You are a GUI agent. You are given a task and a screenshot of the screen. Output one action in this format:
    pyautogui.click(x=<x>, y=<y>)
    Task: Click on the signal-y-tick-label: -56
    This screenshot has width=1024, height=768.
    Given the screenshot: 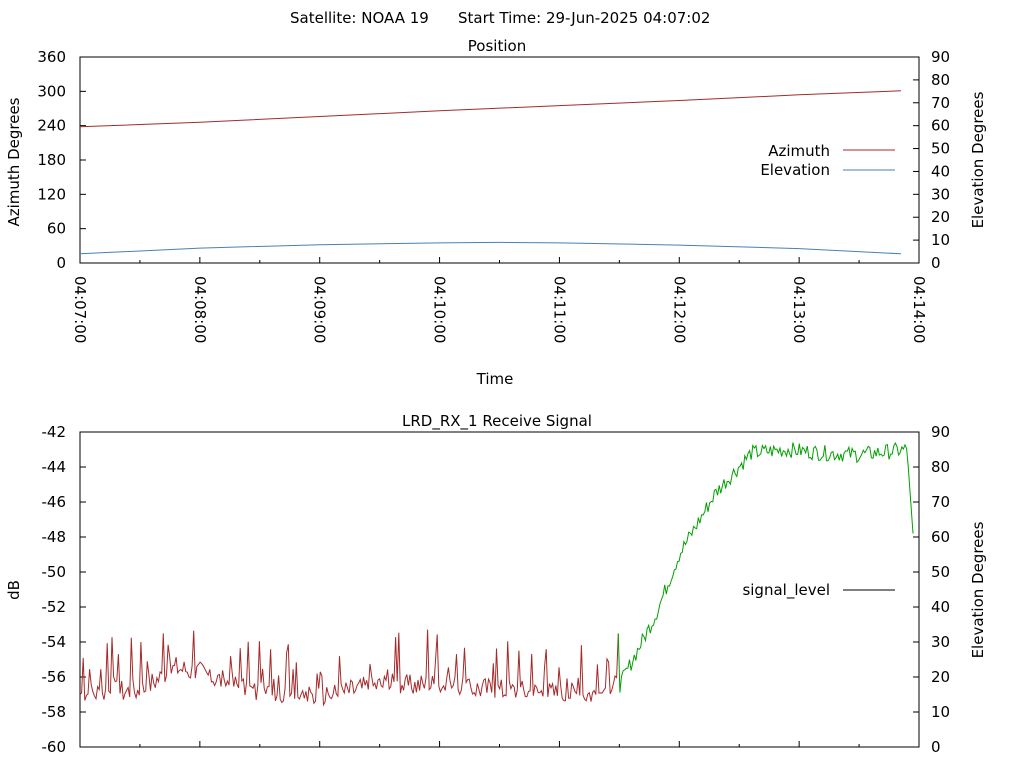 What is the action you would take?
    pyautogui.click(x=54, y=677)
    